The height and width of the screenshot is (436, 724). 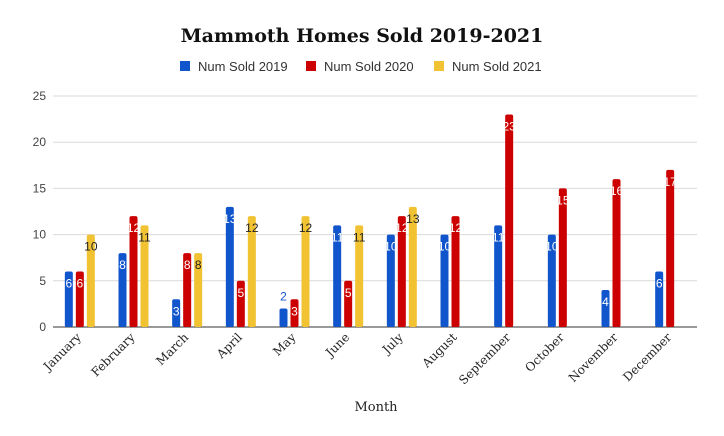 What do you see at coordinates (369, 66) in the screenshot?
I see `legend-label-2: Num Sold 2020` at bounding box center [369, 66].